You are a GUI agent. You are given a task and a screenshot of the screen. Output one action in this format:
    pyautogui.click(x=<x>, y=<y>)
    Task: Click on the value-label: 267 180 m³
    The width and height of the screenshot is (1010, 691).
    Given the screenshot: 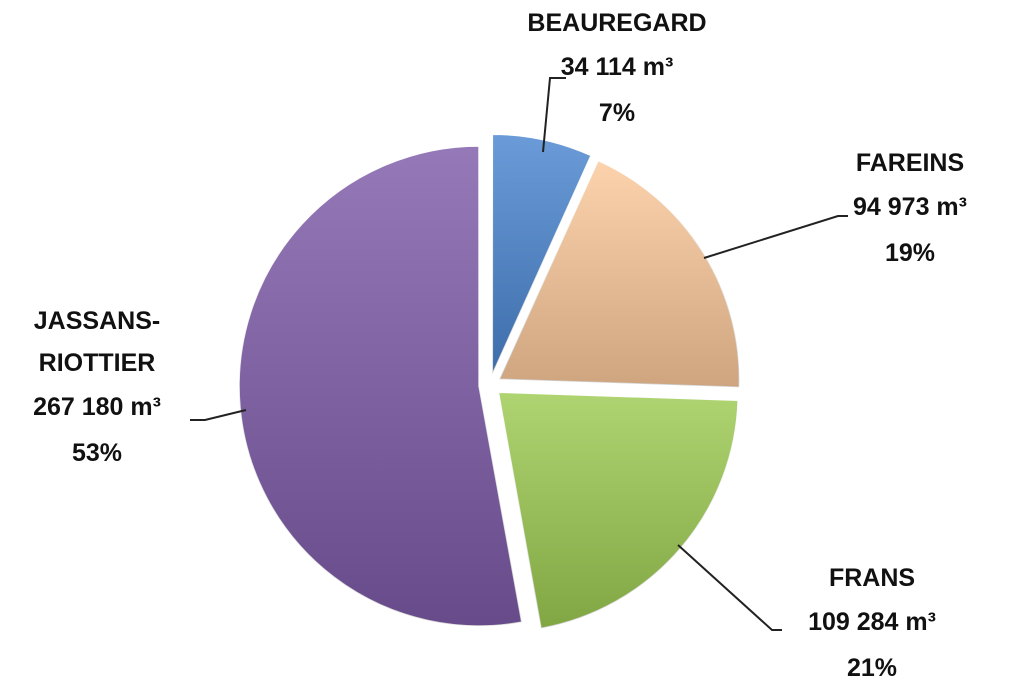 What is the action you would take?
    pyautogui.click(x=97, y=407)
    